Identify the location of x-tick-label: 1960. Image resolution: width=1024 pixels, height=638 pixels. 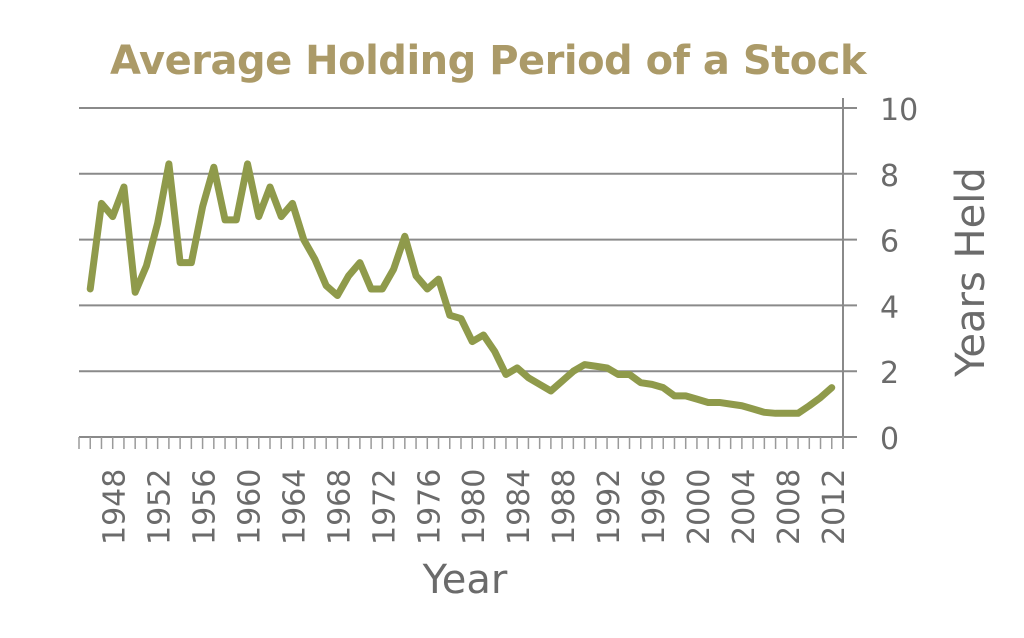
(250, 507).